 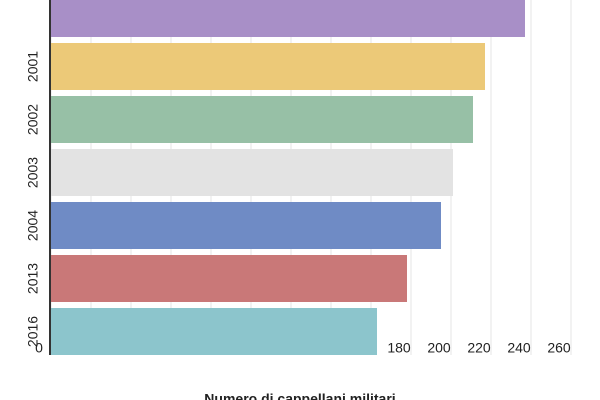 What do you see at coordinates (33, 119) in the screenshot?
I see `y-tick-label: 2002` at bounding box center [33, 119].